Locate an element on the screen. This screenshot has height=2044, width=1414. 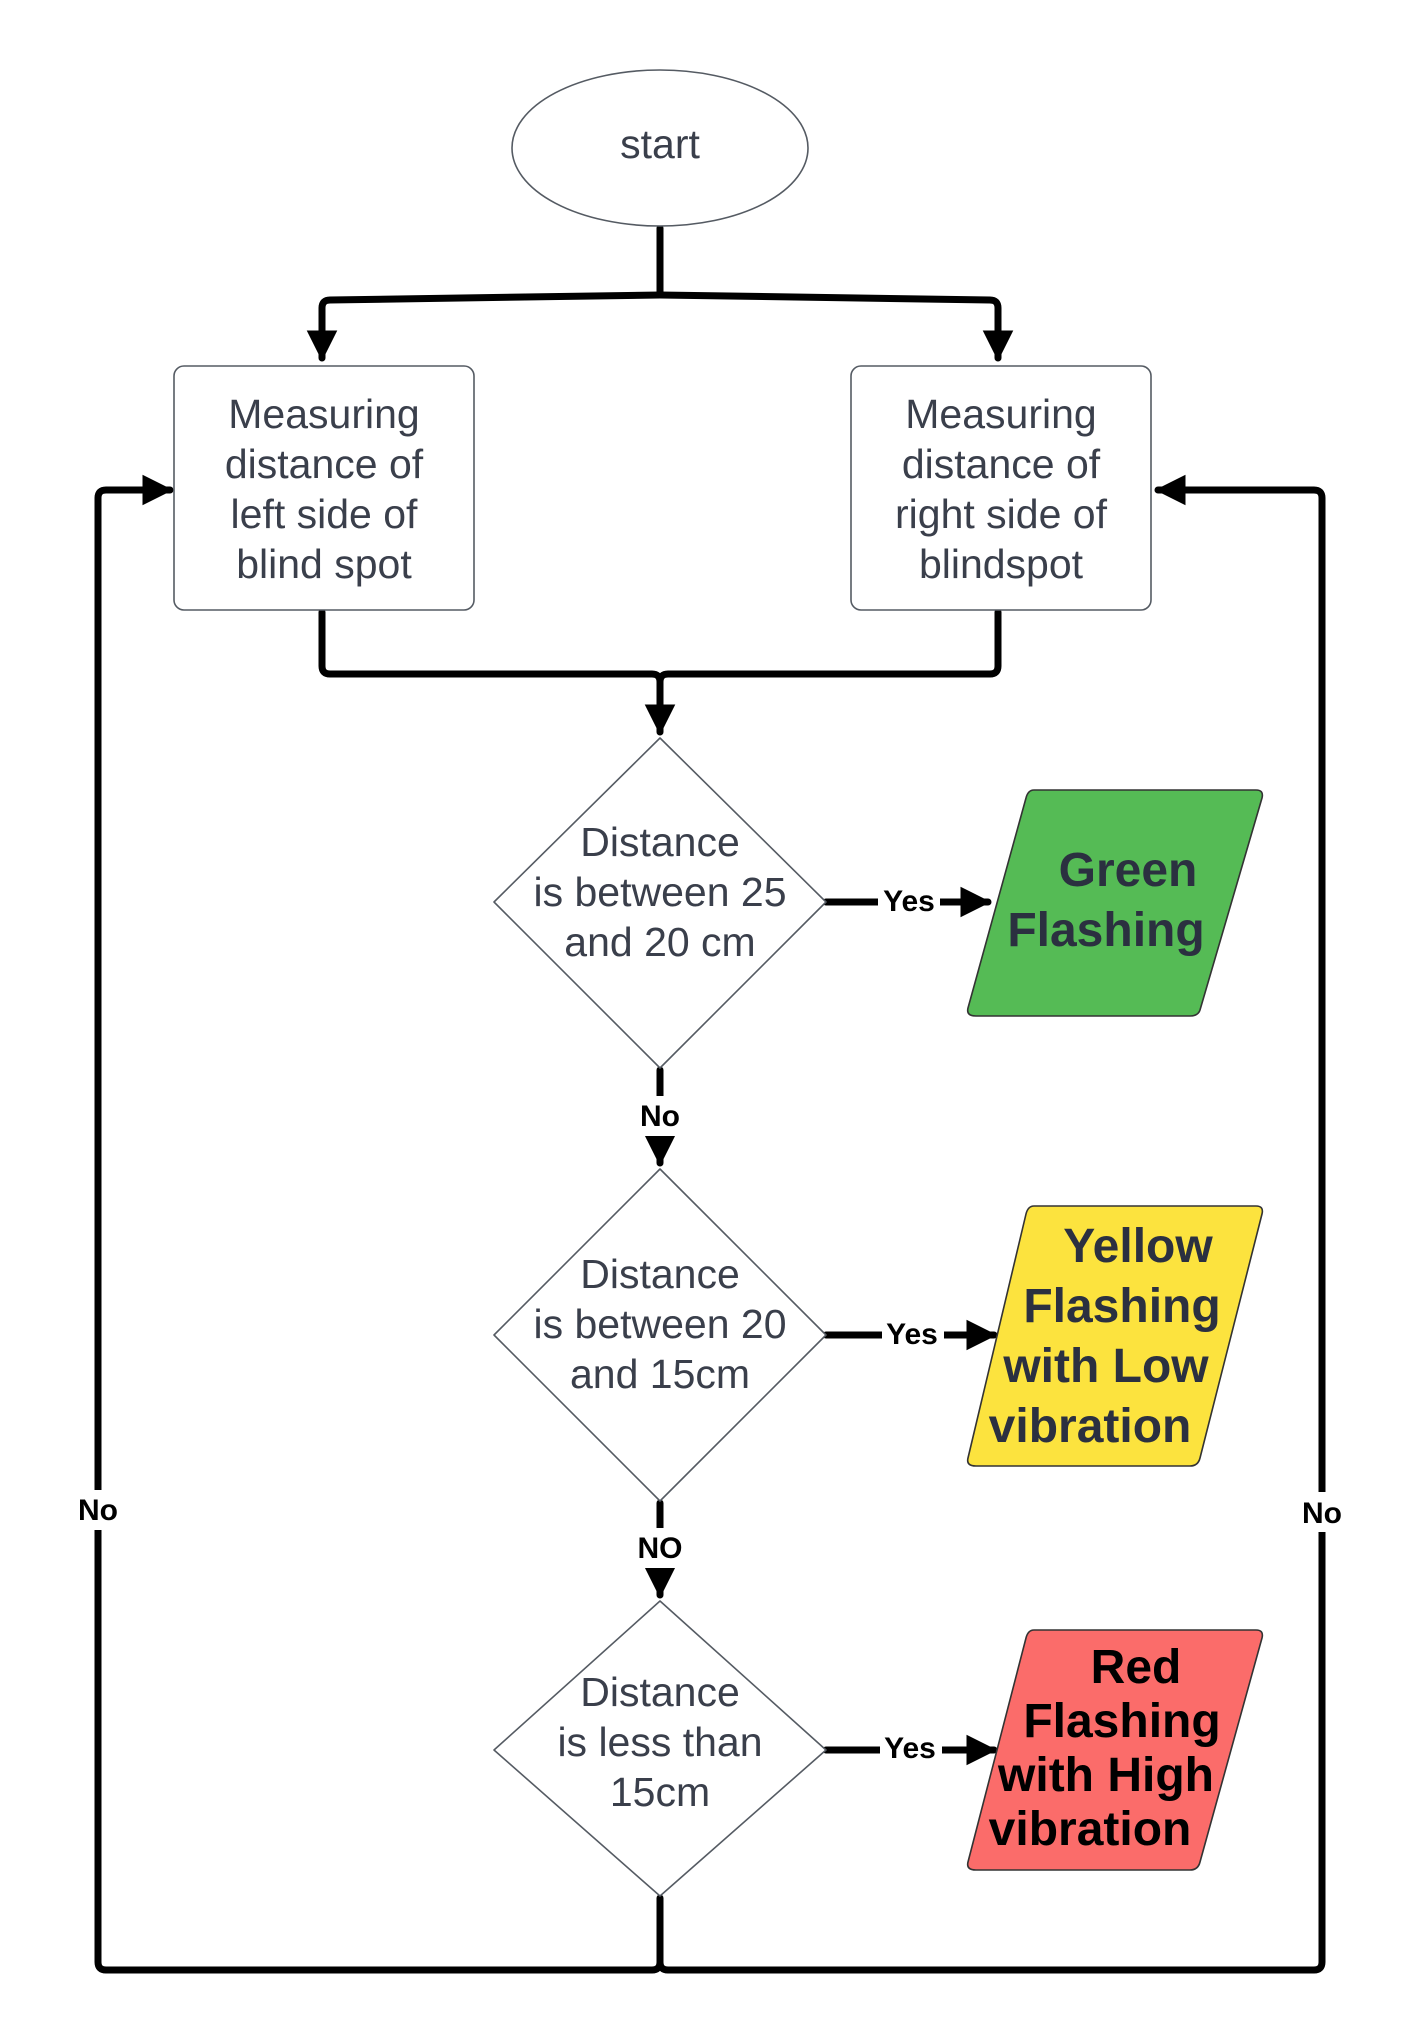
output-red-line-4: vibration is located at coordinates (1090, 1829).